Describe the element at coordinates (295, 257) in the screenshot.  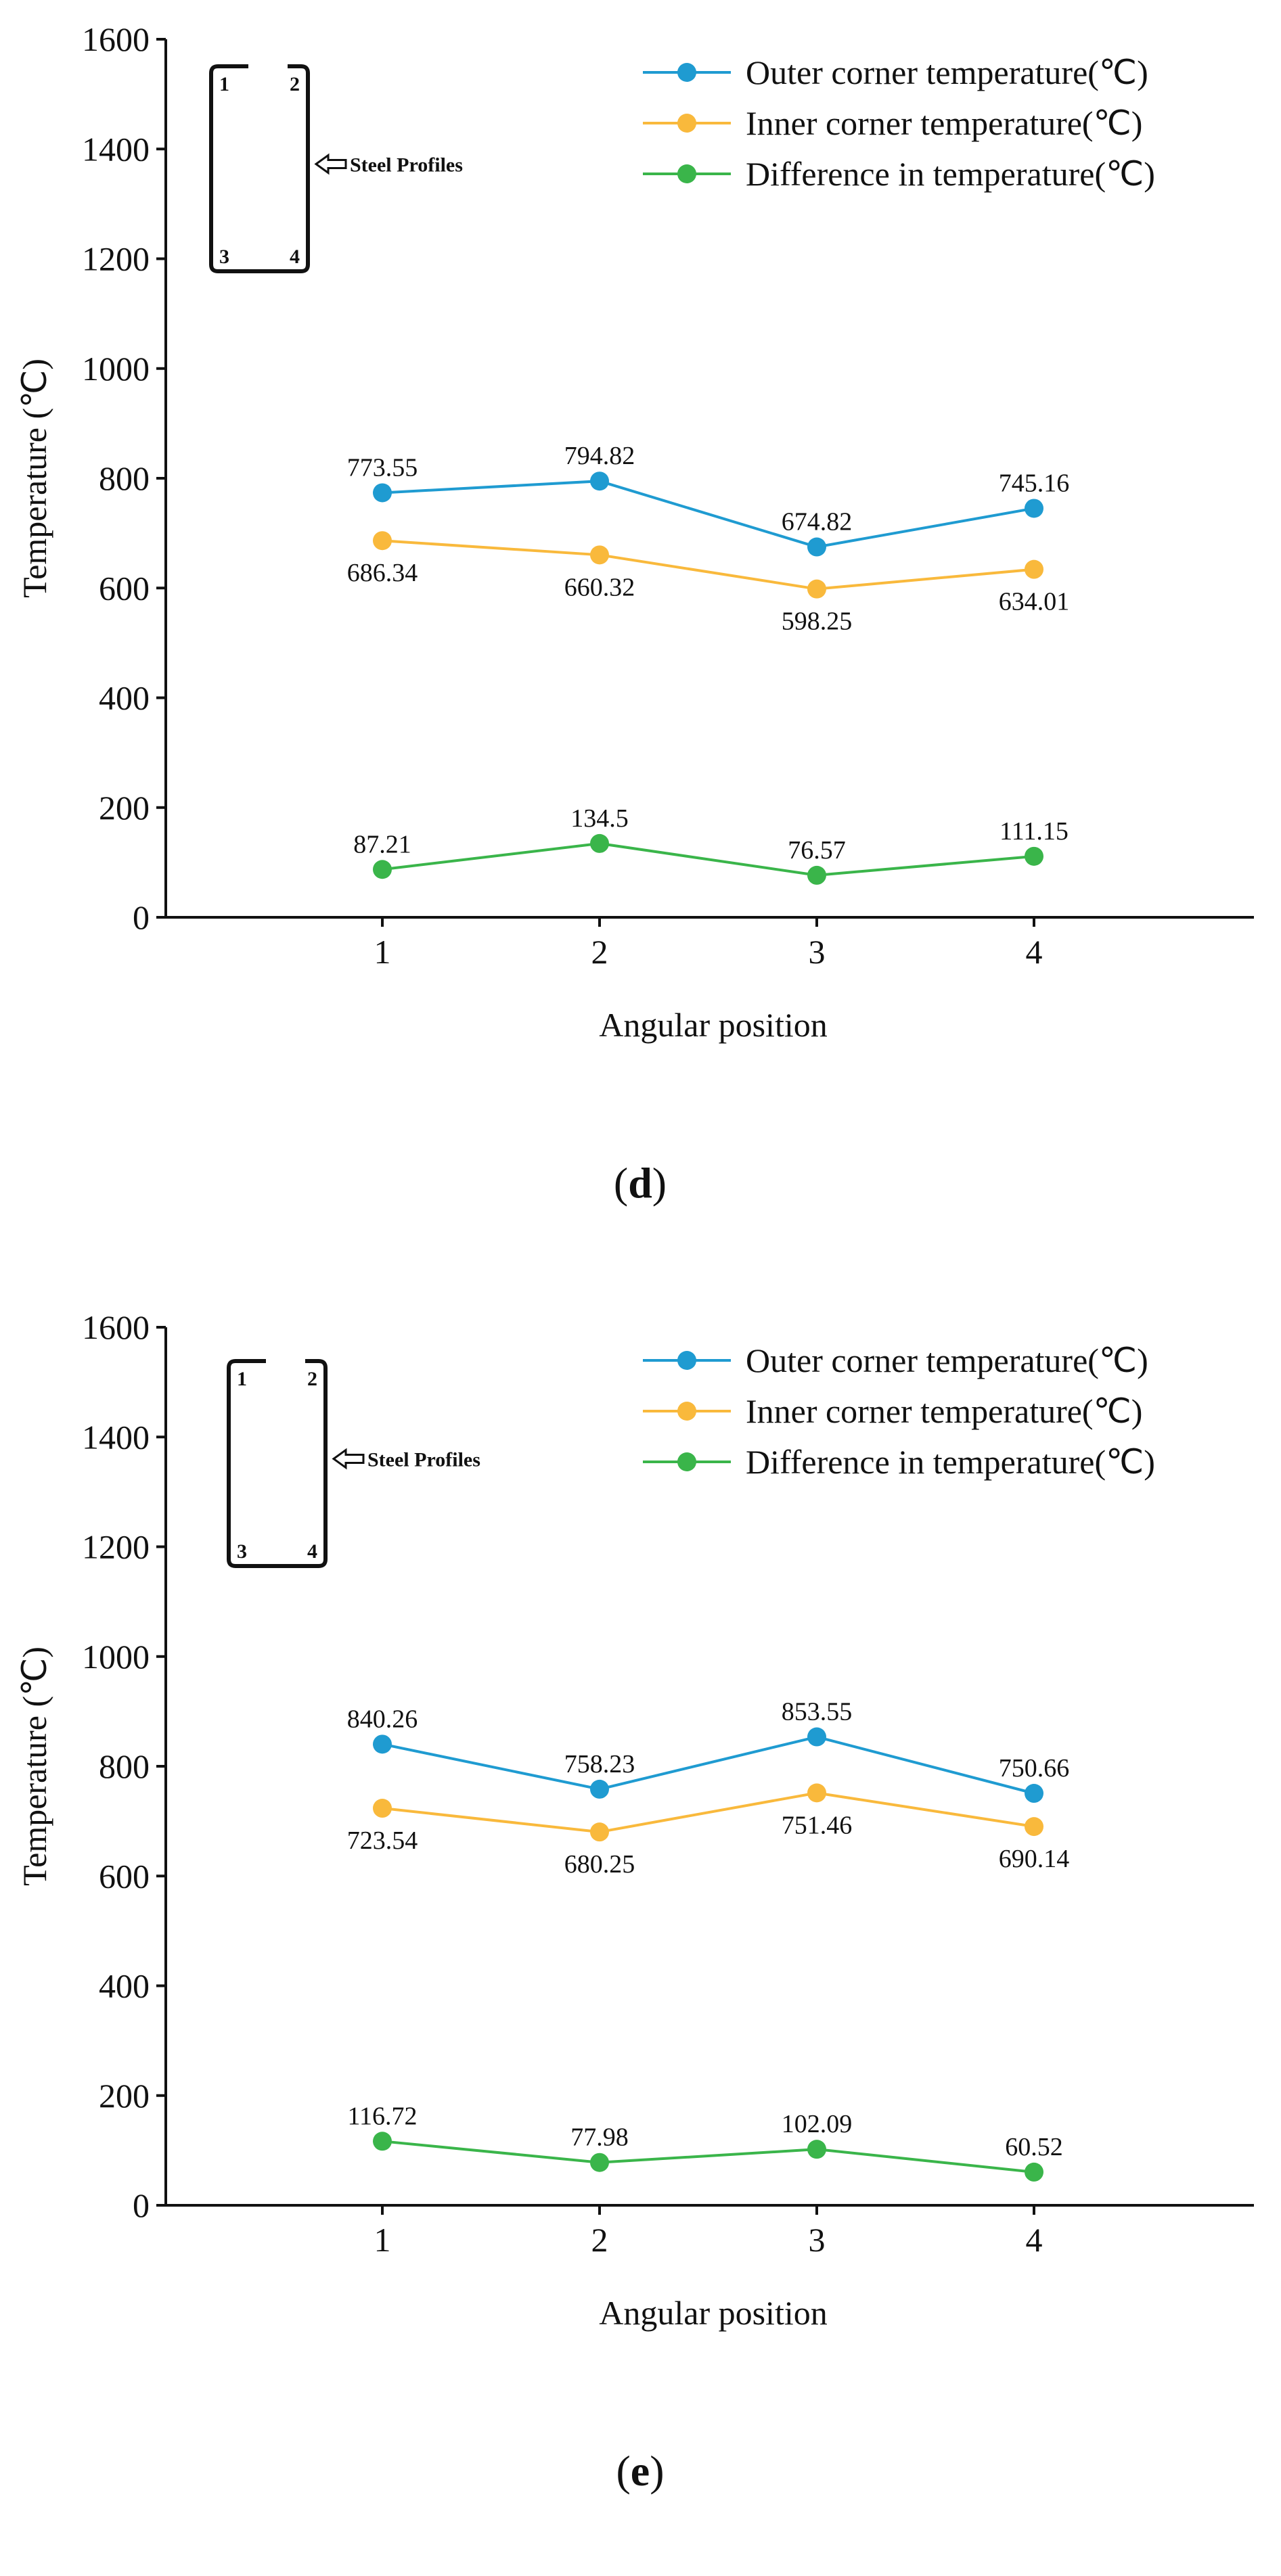
I see `corner-number-label: 4` at that location.